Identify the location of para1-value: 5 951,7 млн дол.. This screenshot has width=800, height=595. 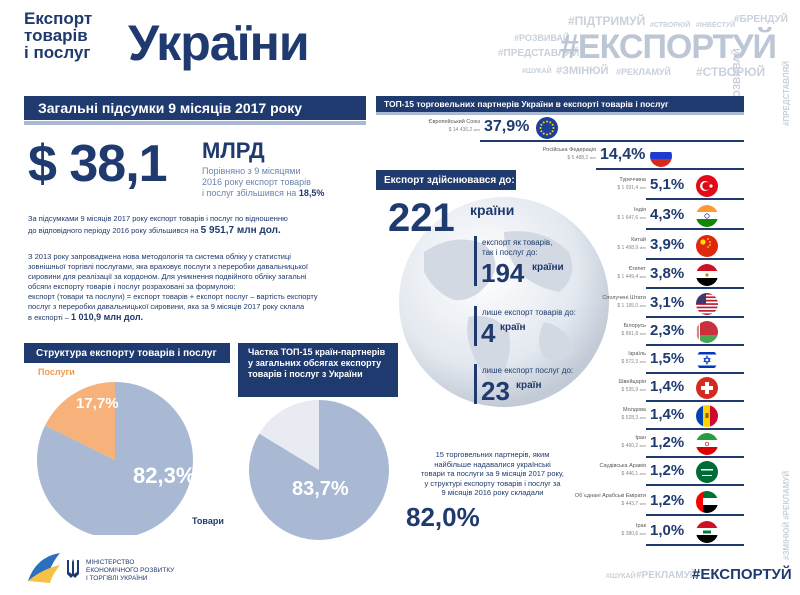
(240, 230).